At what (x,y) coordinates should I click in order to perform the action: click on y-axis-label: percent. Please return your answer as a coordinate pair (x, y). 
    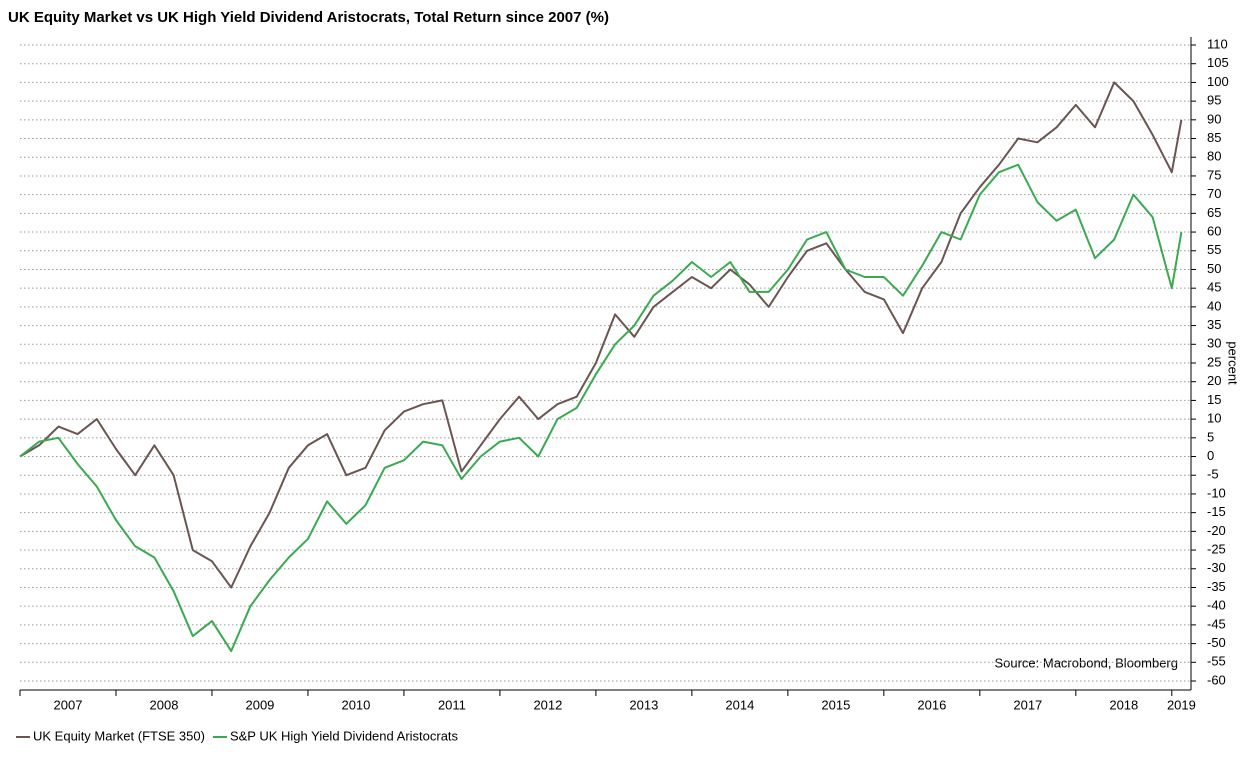
    Looking at the image, I should click on (1233, 363).